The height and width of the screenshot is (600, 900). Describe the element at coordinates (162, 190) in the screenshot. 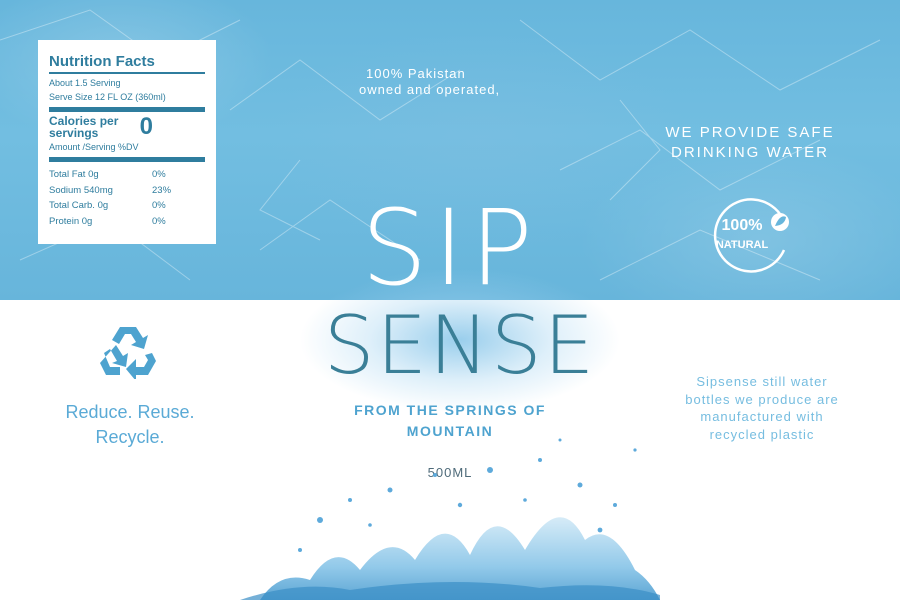

I see `nutrient-dv: 23%` at that location.